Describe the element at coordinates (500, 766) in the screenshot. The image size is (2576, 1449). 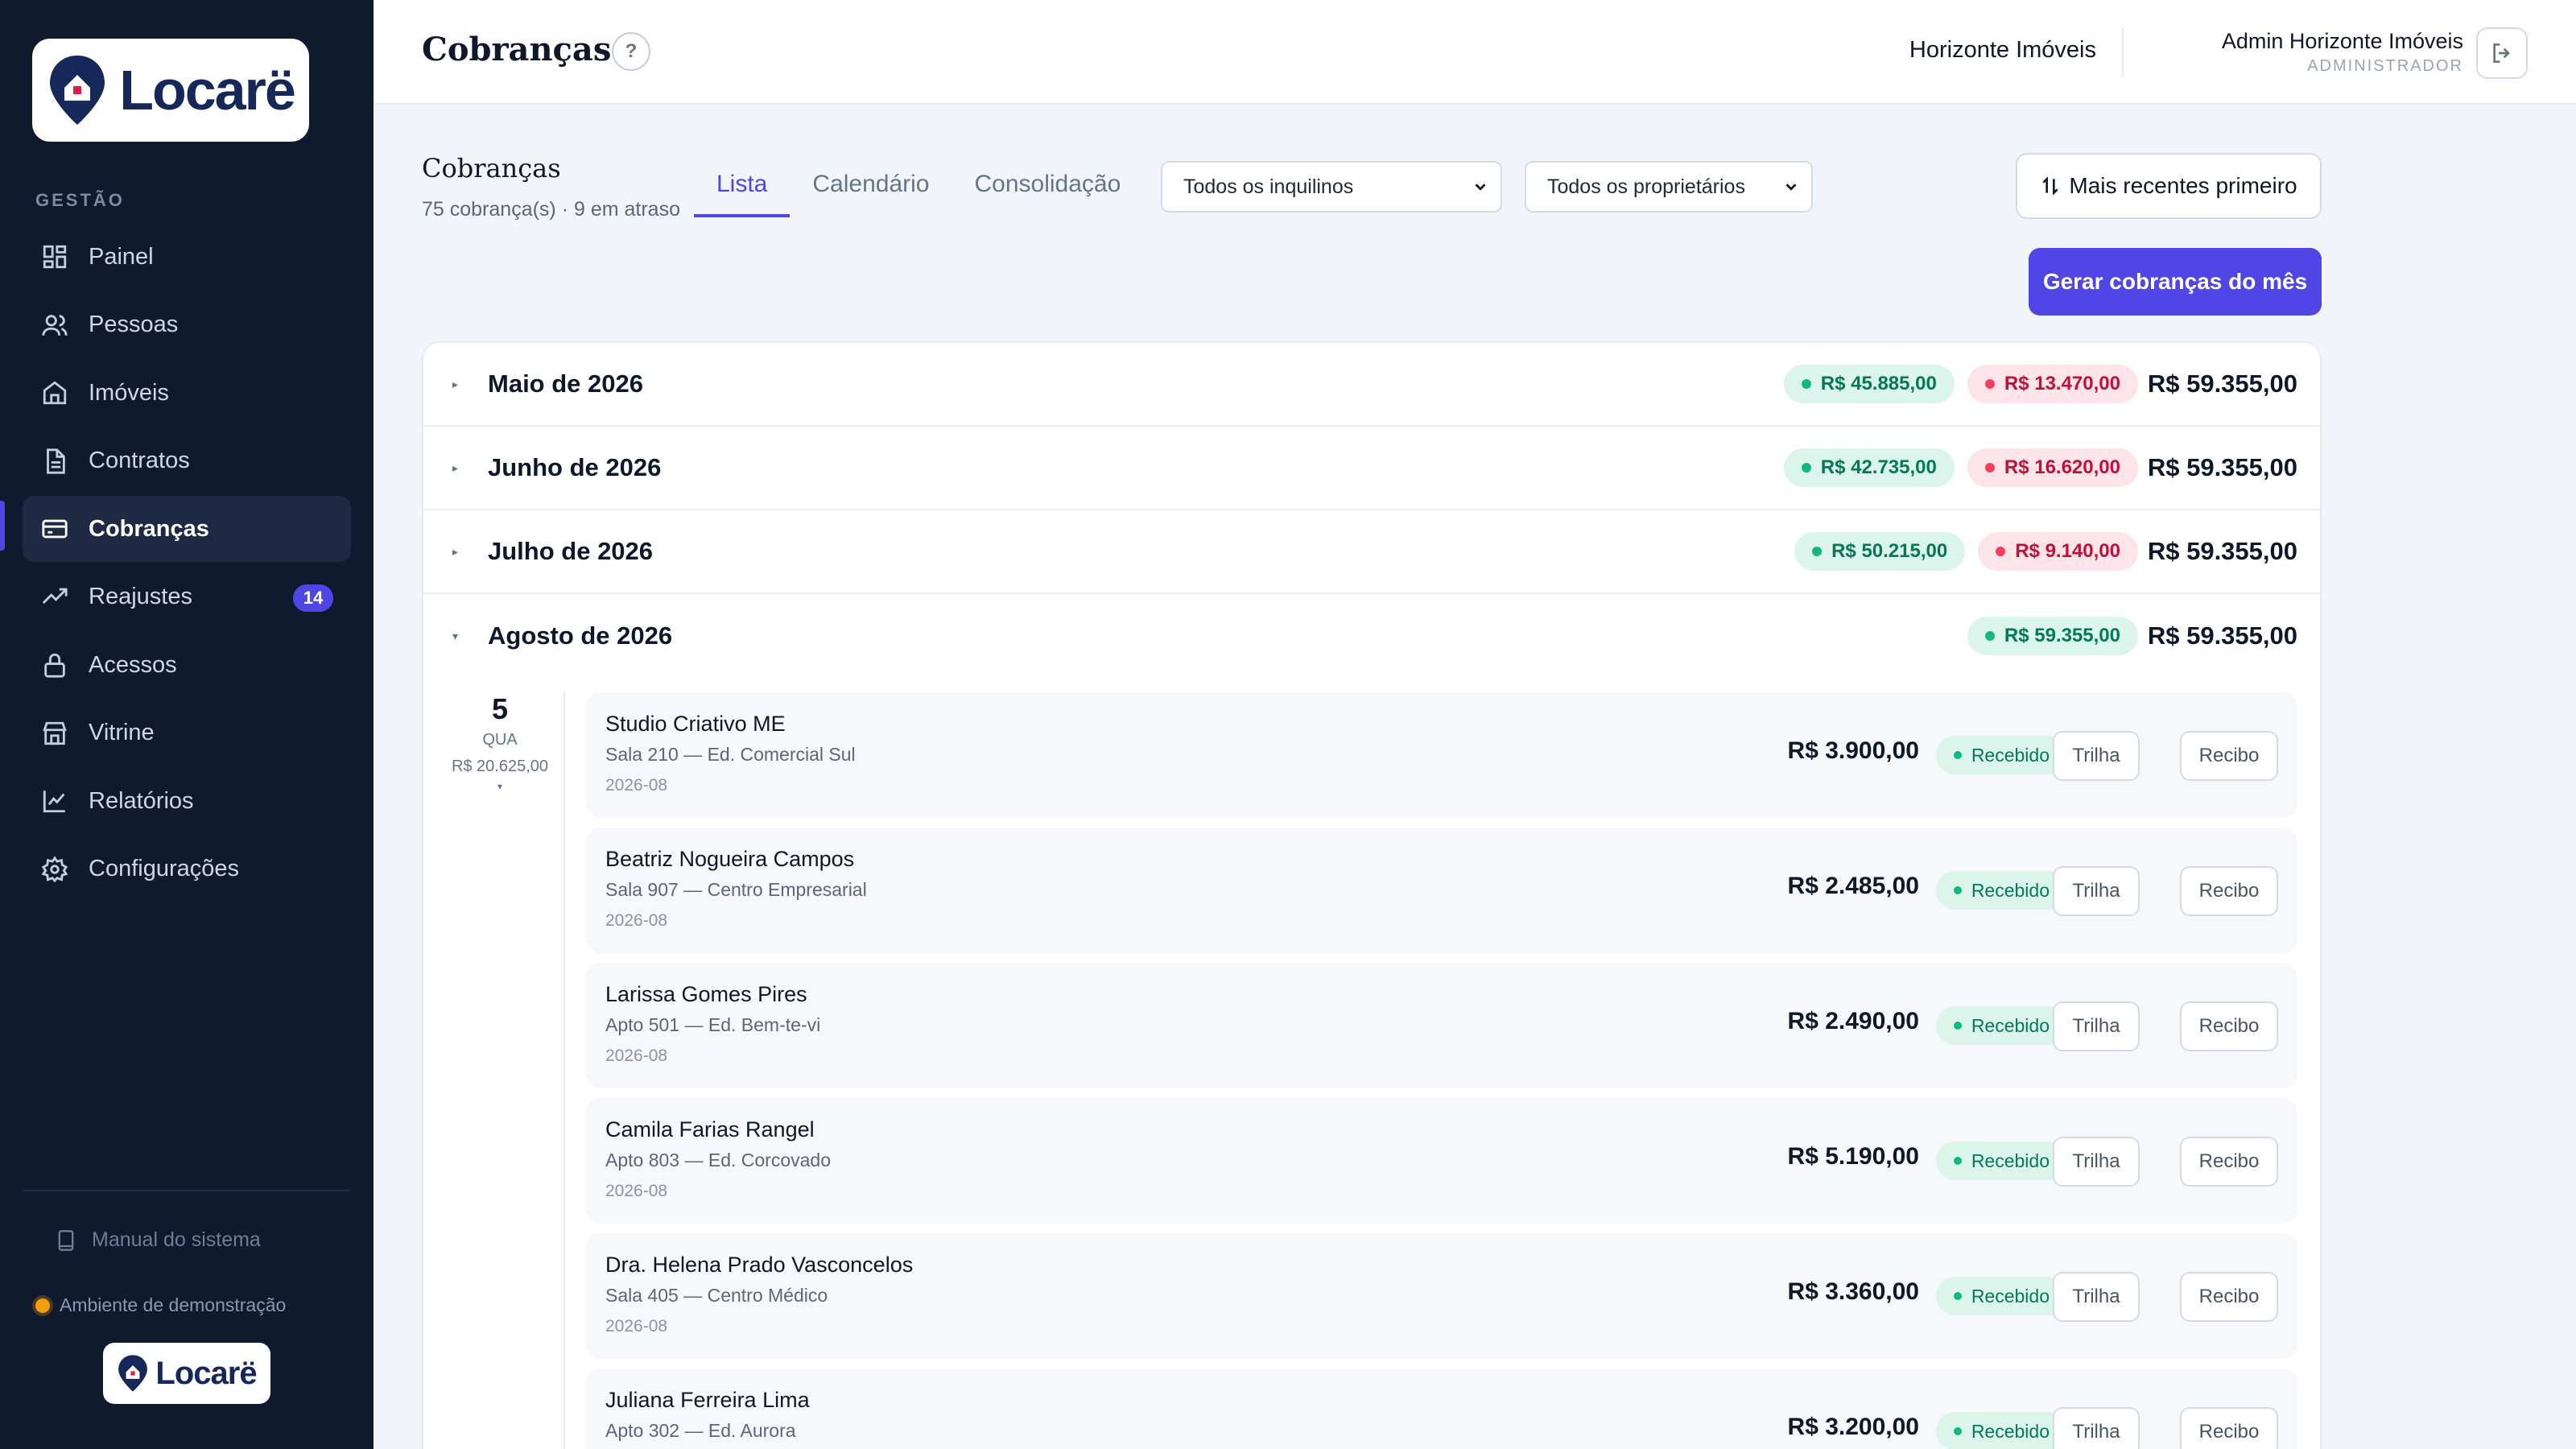
I see `day-total: R$ 20.625,00` at that location.